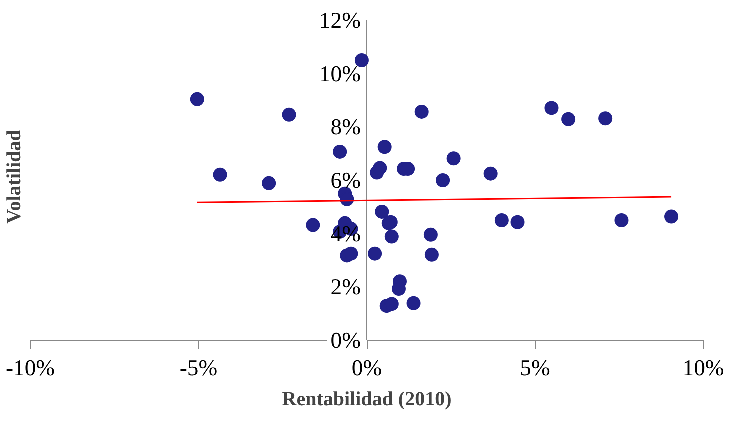 The image size is (741, 440). What do you see at coordinates (31, 368) in the screenshot?
I see `x-tick-label: -10%` at bounding box center [31, 368].